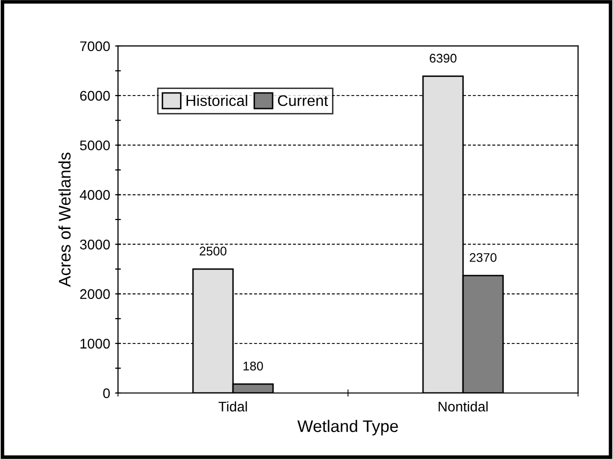  I want to click on data-label: 2370, so click(483, 257).